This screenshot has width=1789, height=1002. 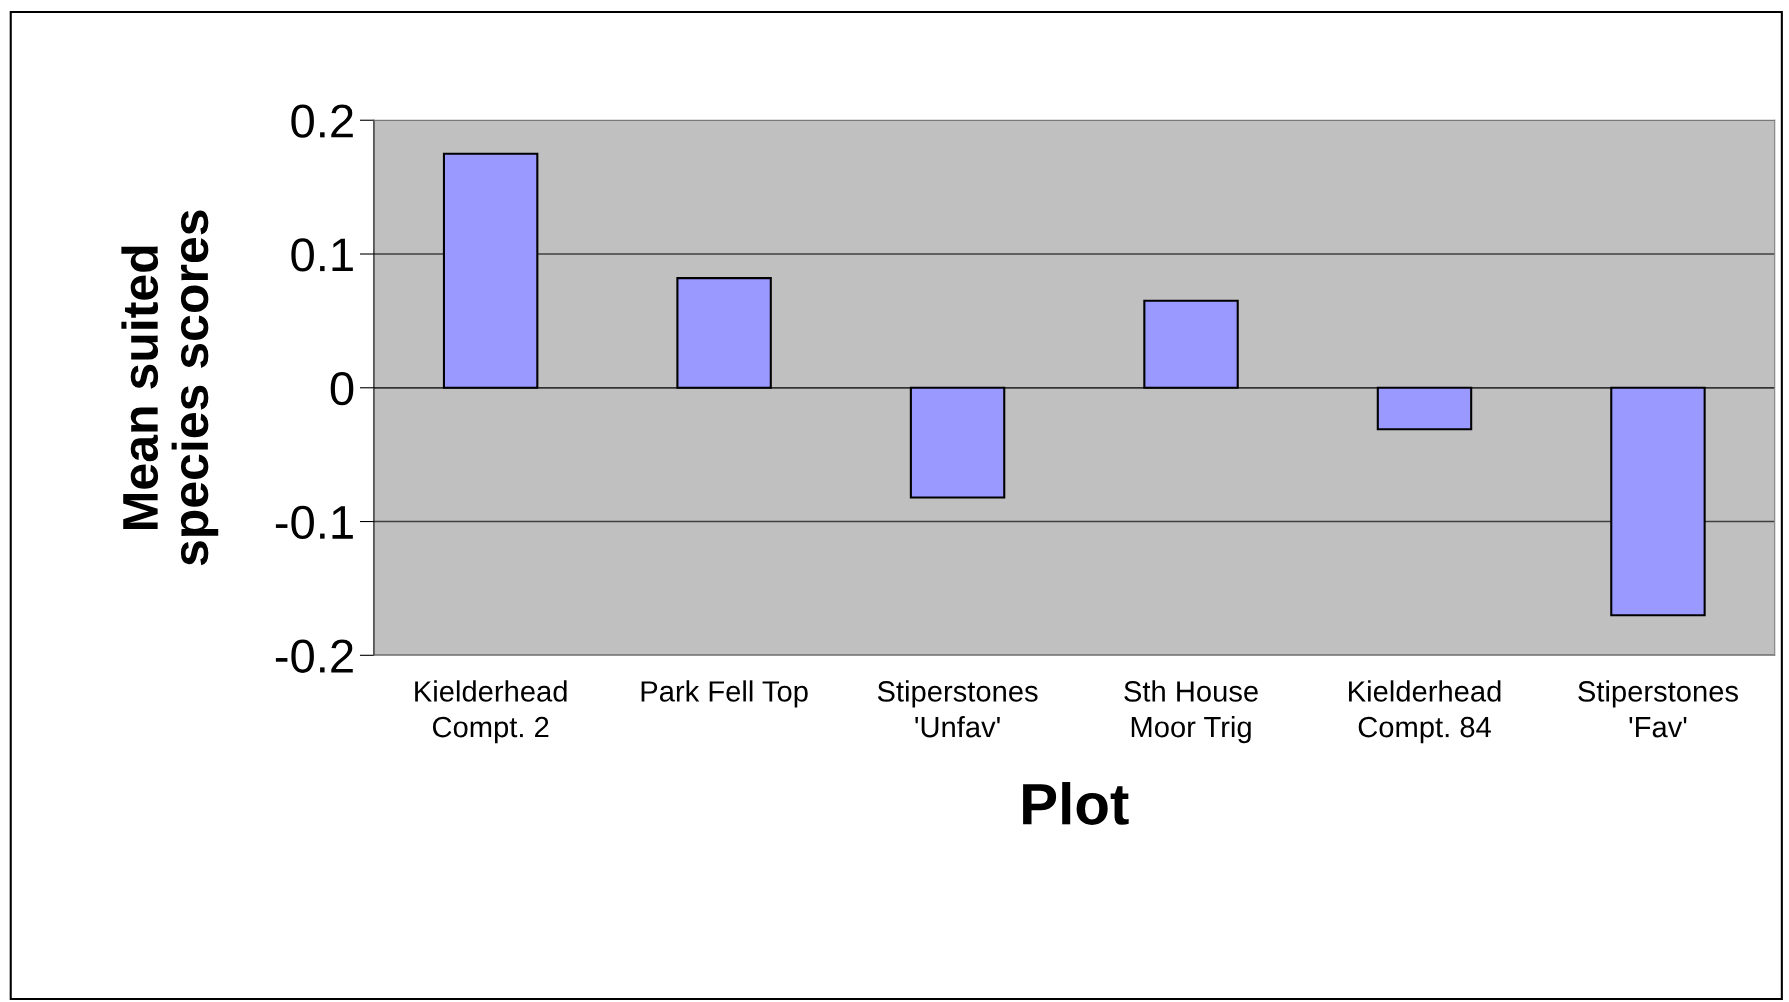 What do you see at coordinates (1191, 712) in the screenshot?
I see `x-tick-label: Sth House Moor Trig` at bounding box center [1191, 712].